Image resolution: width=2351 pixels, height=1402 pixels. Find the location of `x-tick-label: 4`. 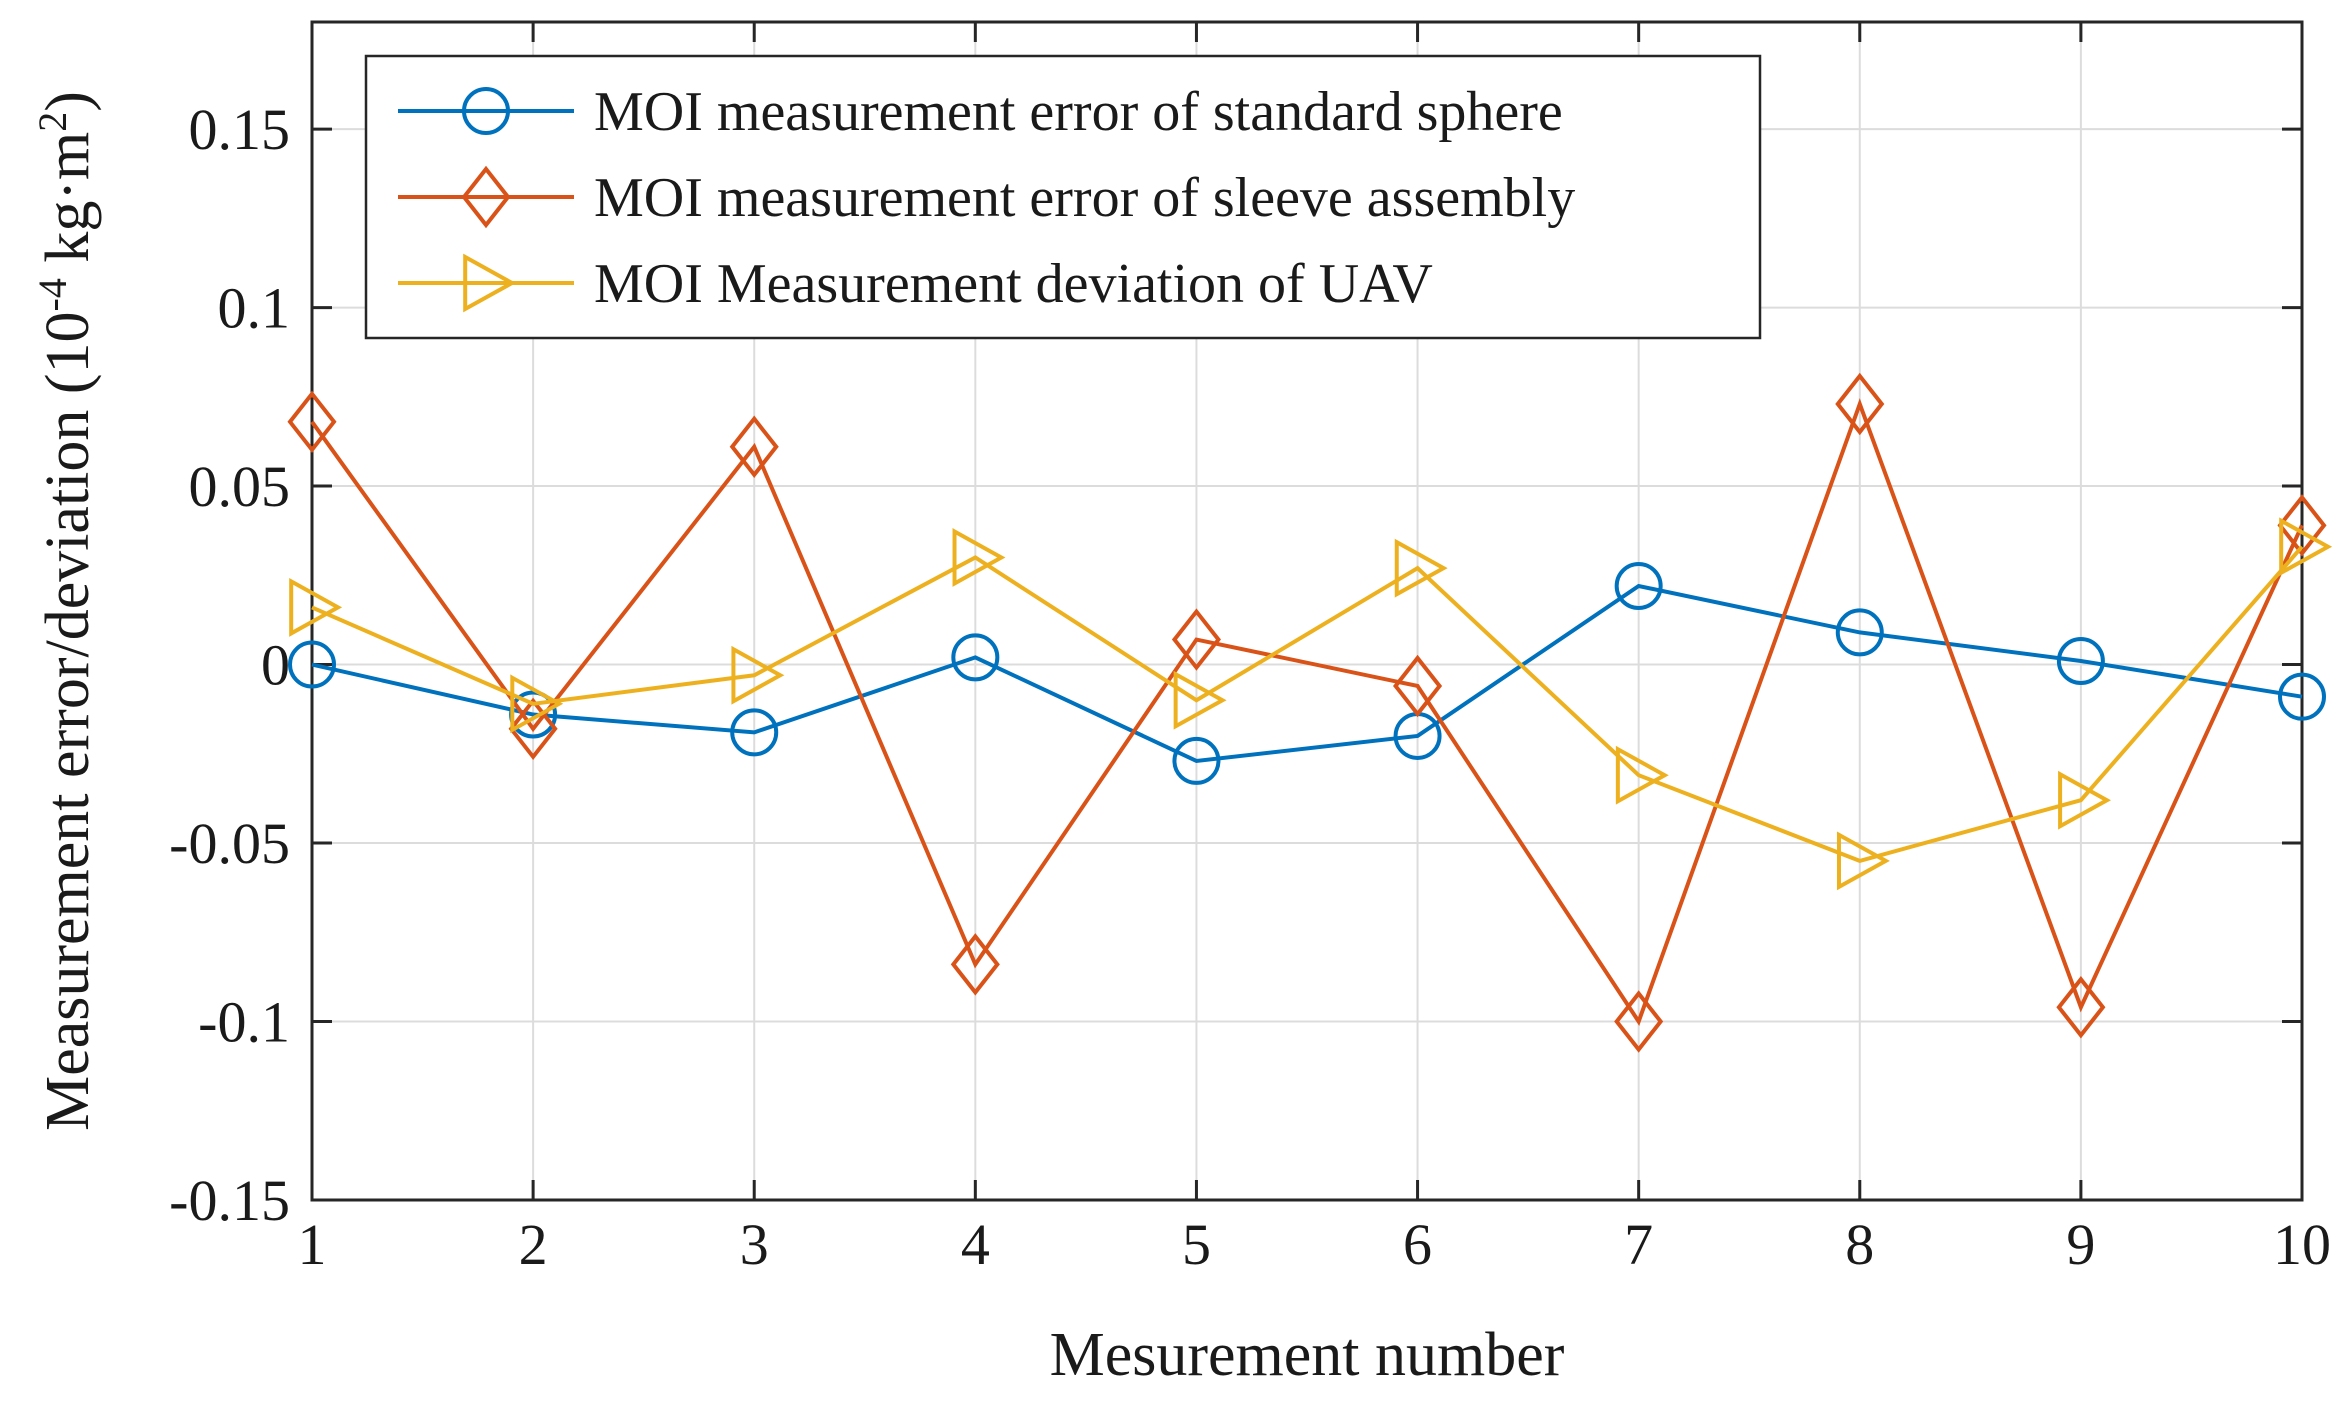

x-tick-label: 4 is located at coordinates (975, 1244).